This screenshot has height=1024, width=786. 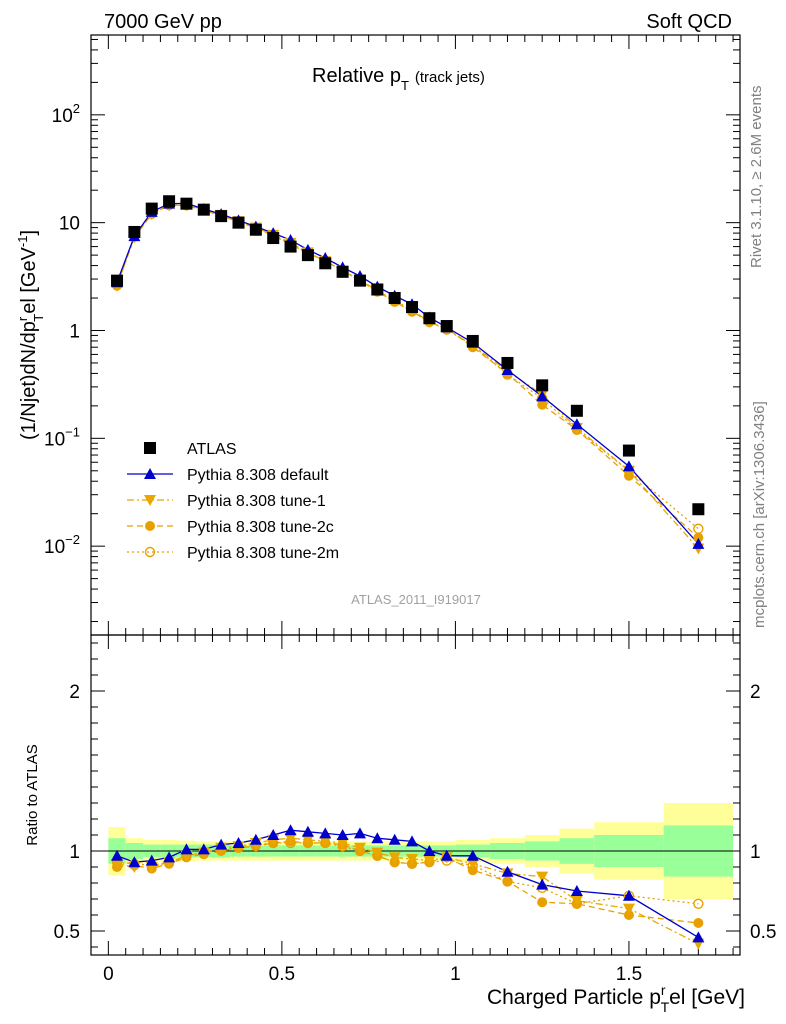 I want to click on y-tick-label: 10⁻¹, so click(x=62, y=437).